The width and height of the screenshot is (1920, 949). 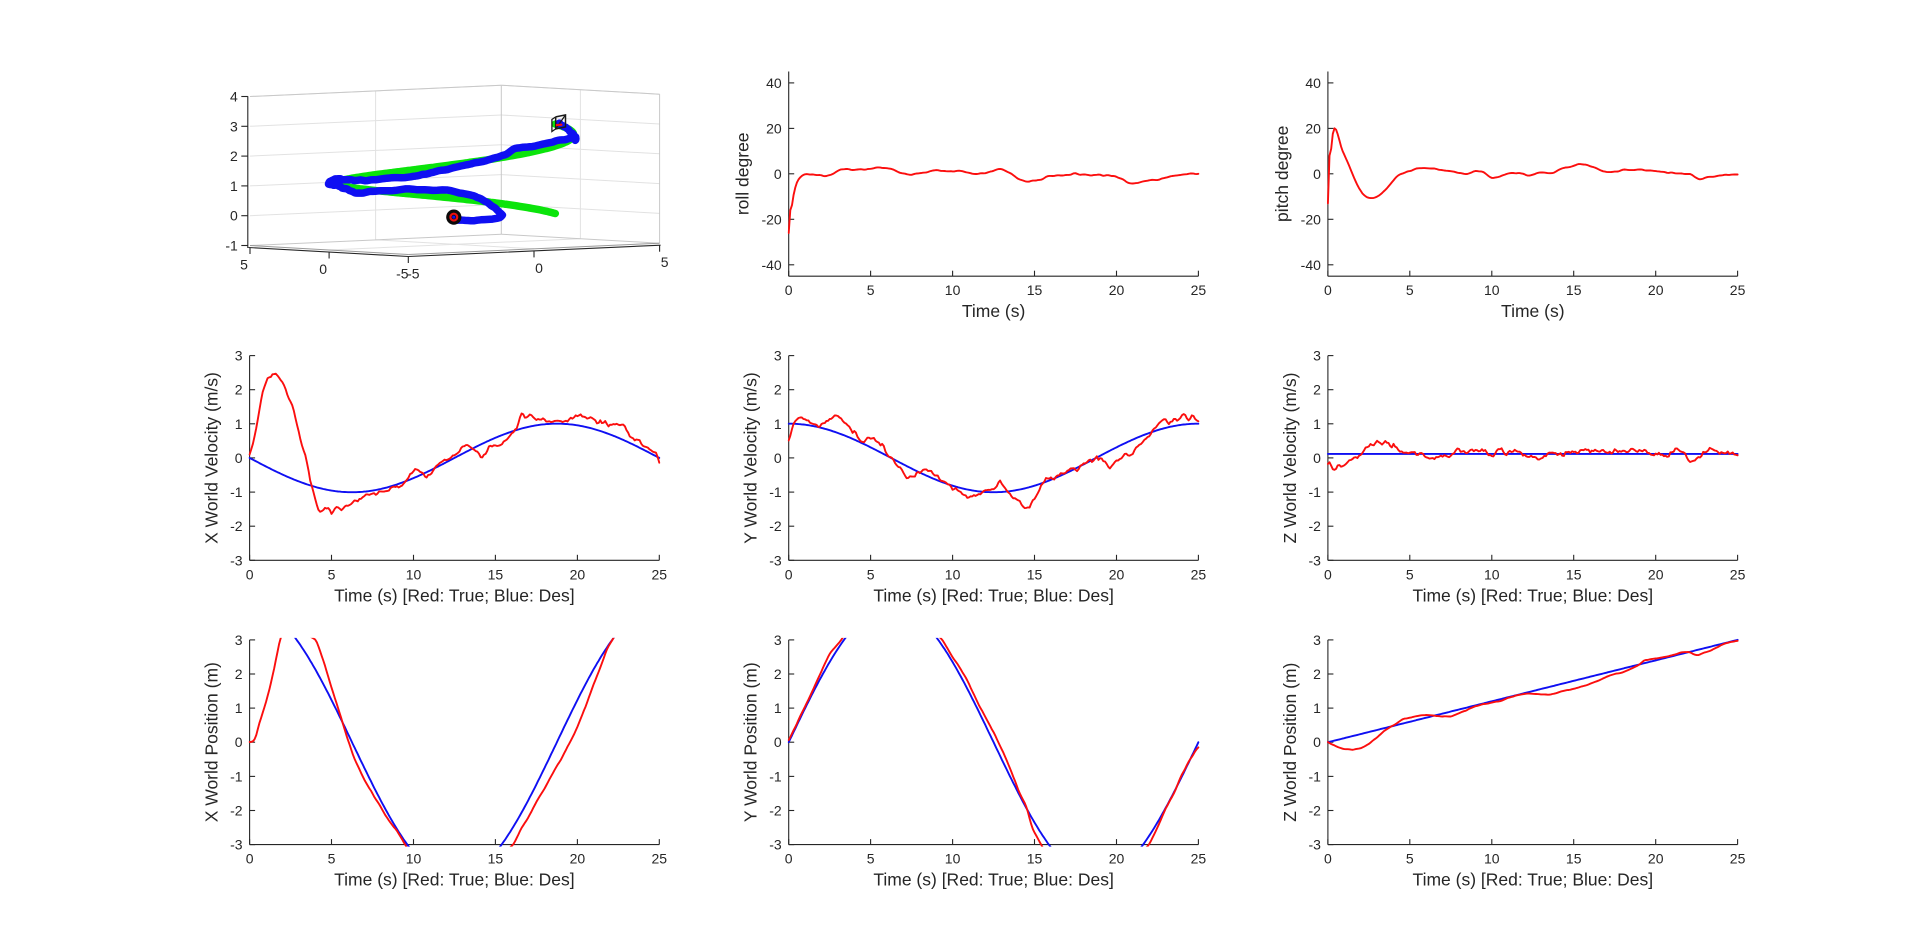 I want to click on svg-text: Z World Position (m), so click(x=1290, y=742).